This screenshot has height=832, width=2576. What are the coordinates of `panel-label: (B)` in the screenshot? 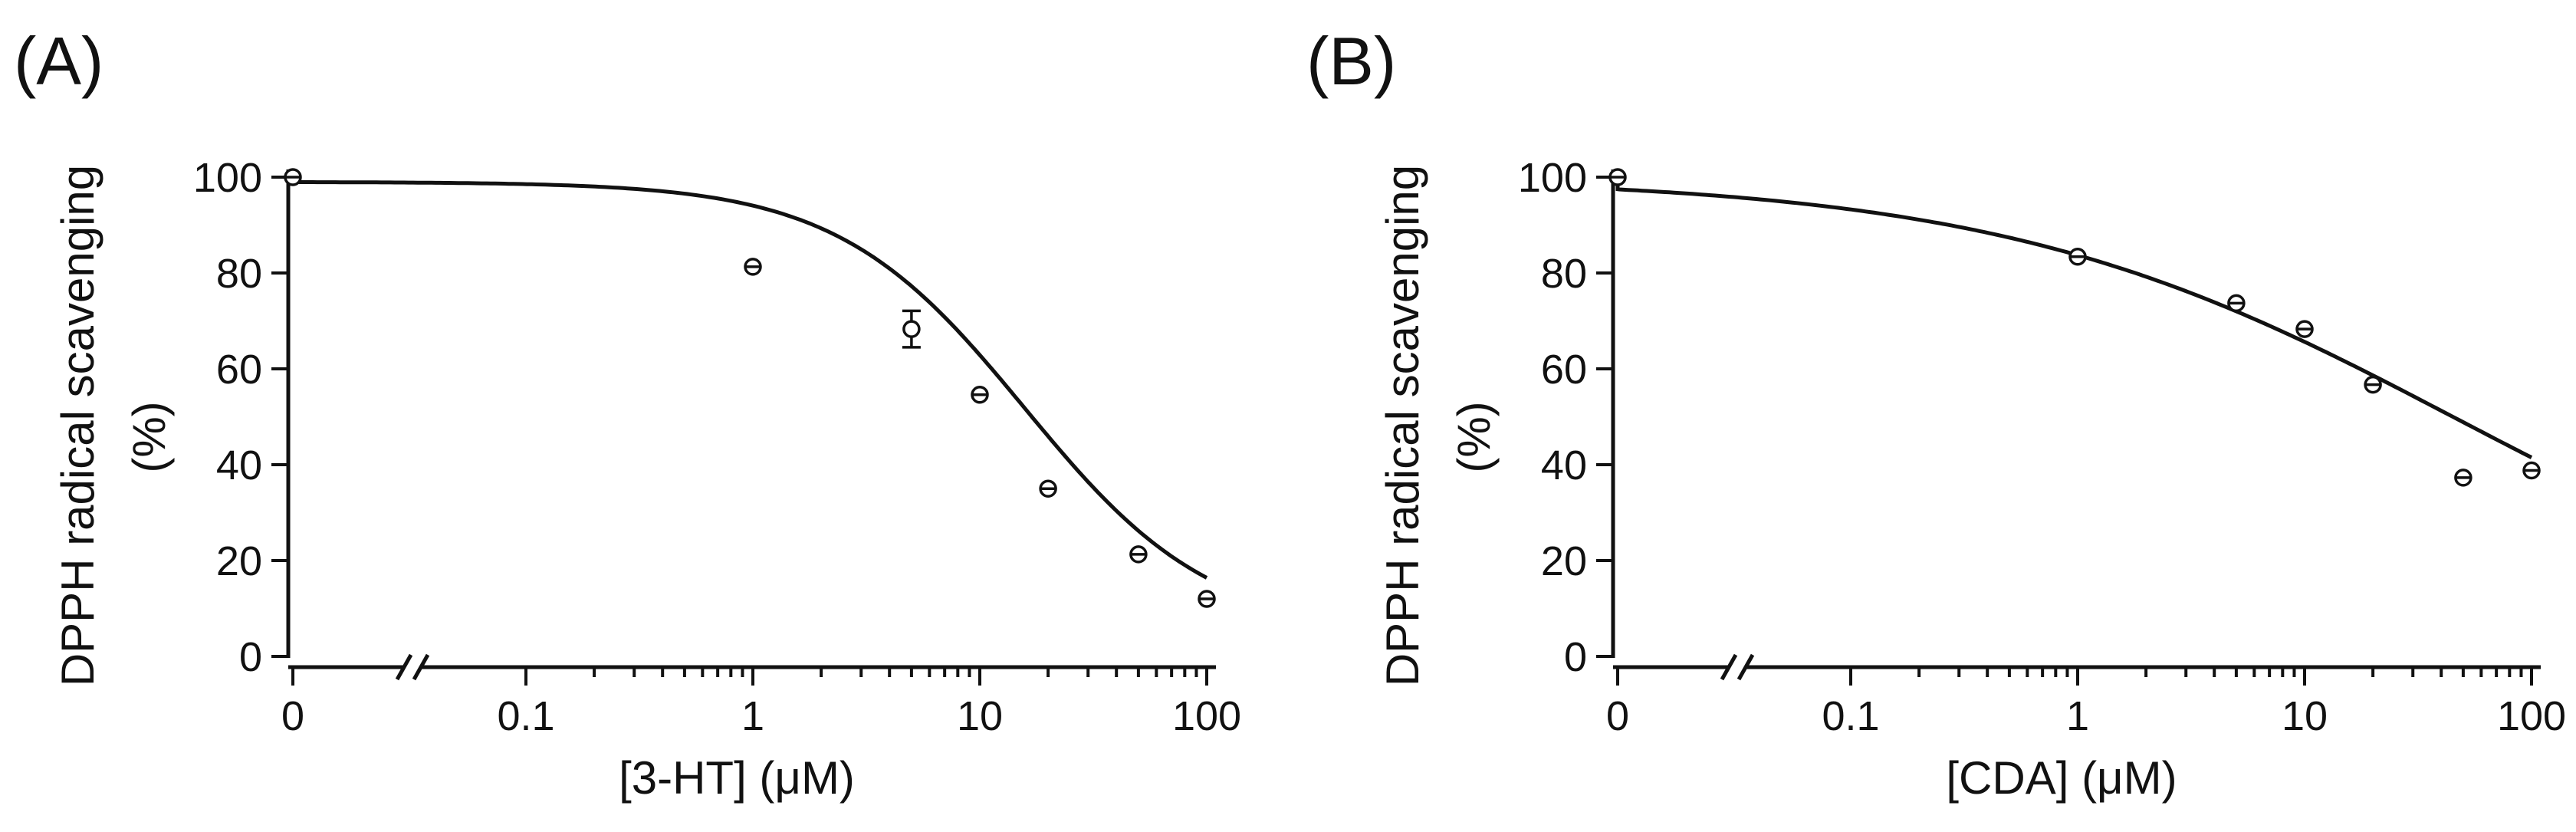 It's located at (1351, 61).